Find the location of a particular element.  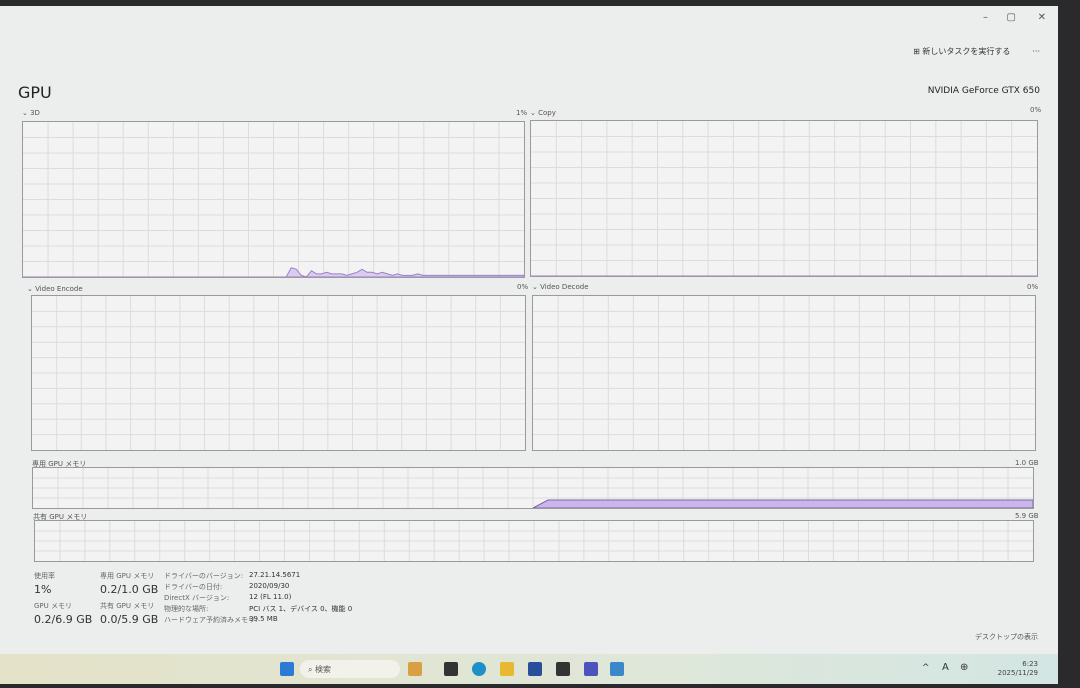

tray-chevron-icon: ^ is located at coordinates (926, 668).